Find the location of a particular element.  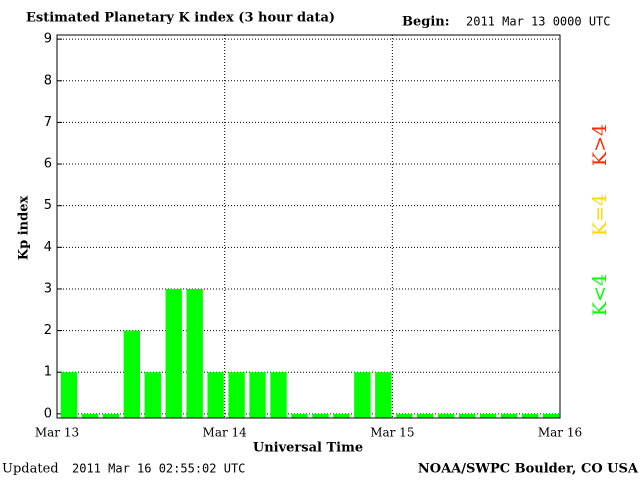

begin-label: Begin: is located at coordinates (426, 22).